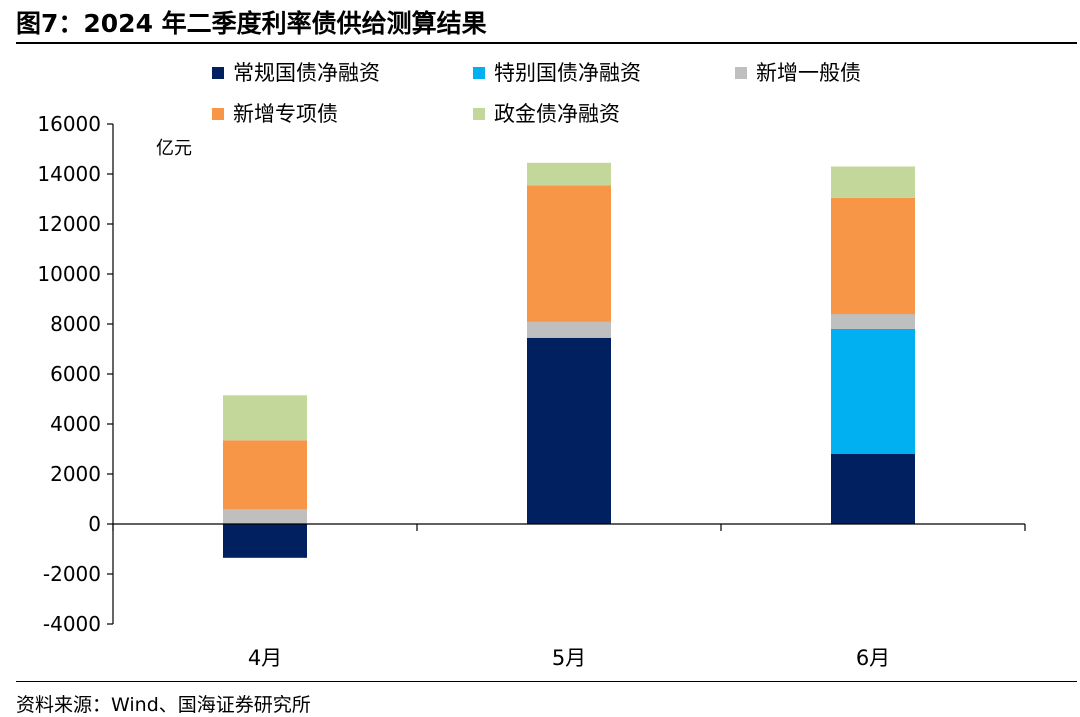  Describe the element at coordinates (69, 274) in the screenshot. I see `y-tick-label: 10000` at that location.